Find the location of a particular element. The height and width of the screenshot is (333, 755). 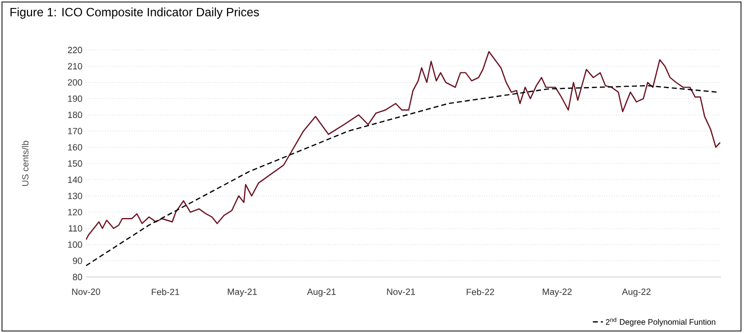

x-tick-label: Feb-22 is located at coordinates (480, 292).